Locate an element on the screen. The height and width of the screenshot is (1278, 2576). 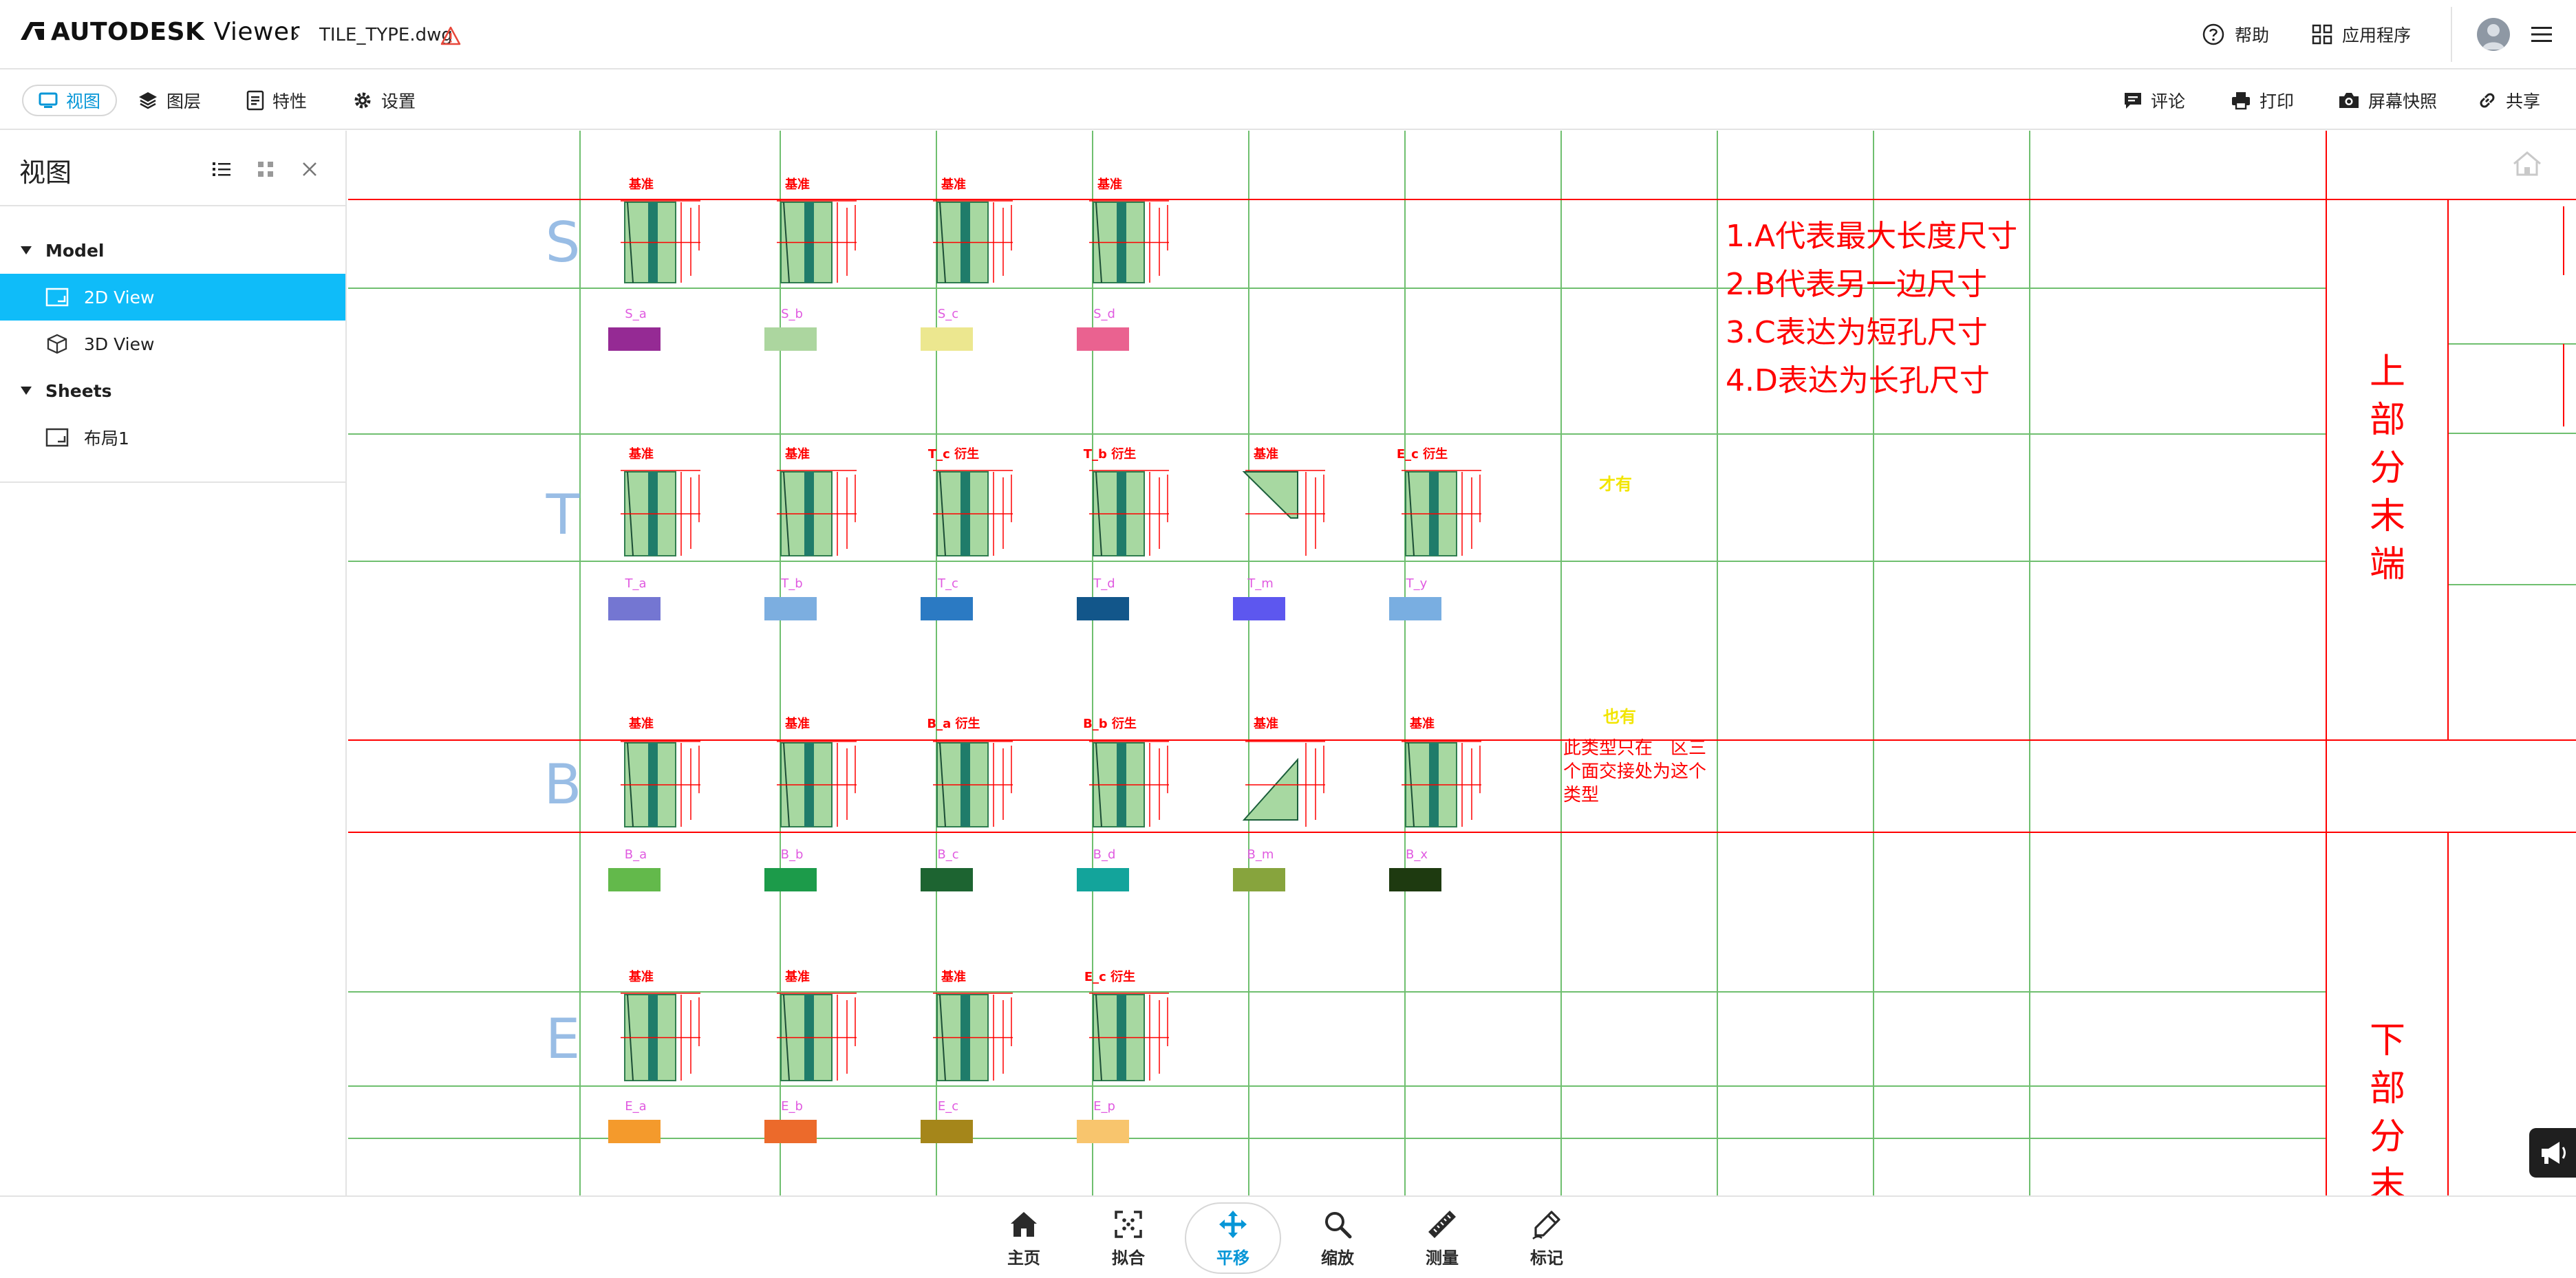
tile-header: B_a 衍生 is located at coordinates (953, 724).